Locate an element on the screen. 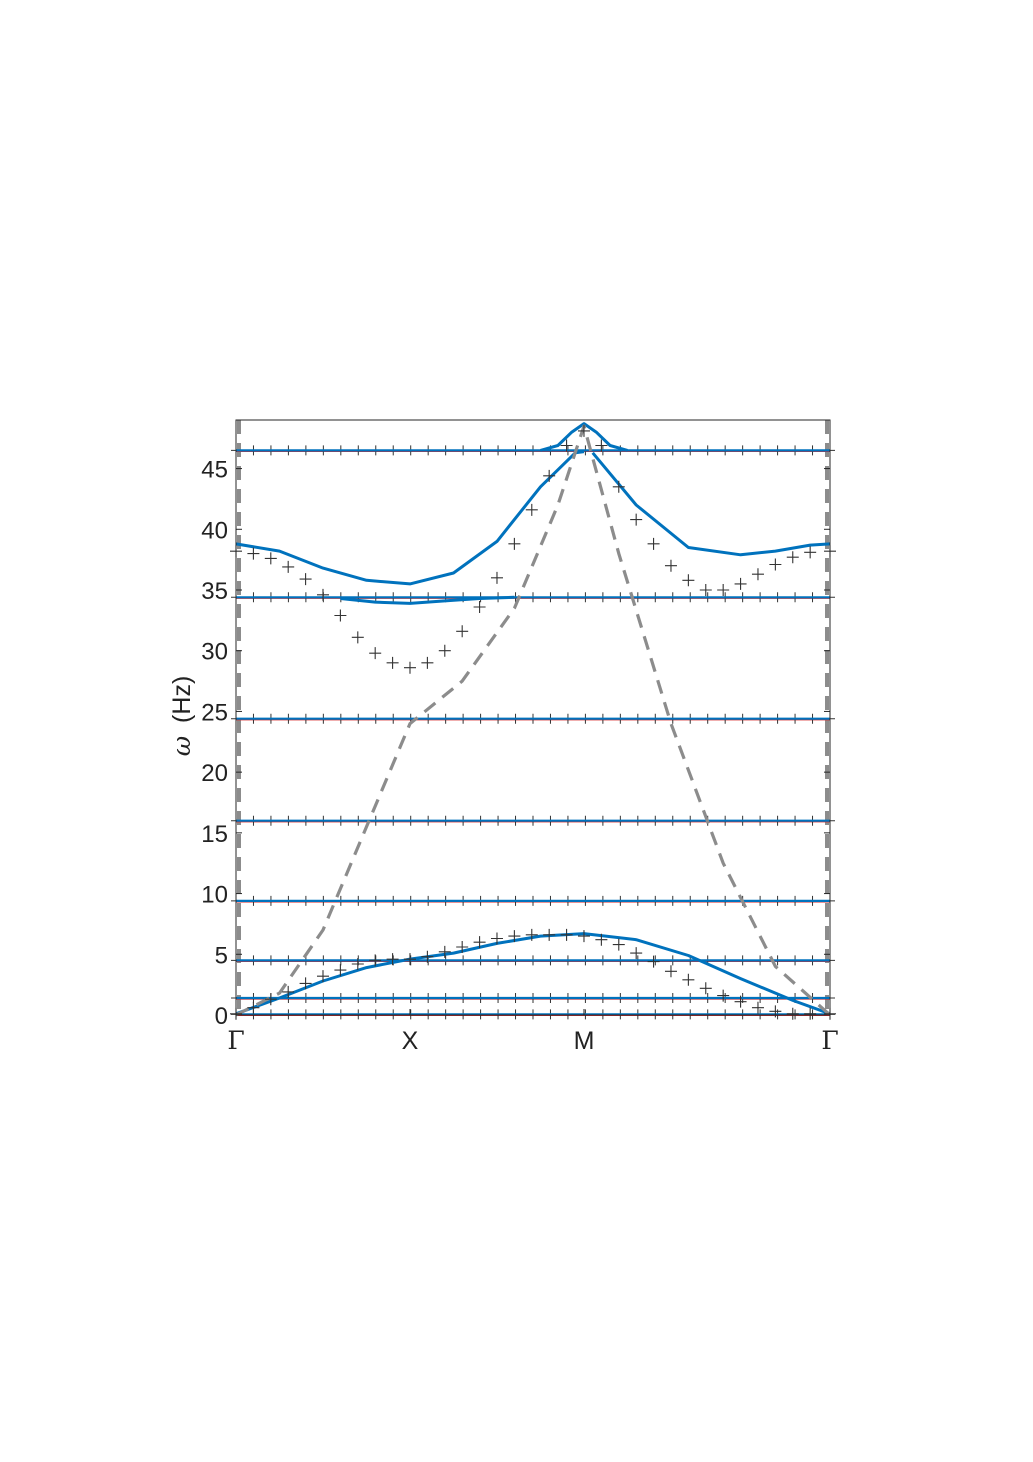  y-tick-label: 40 is located at coordinates (214, 530).